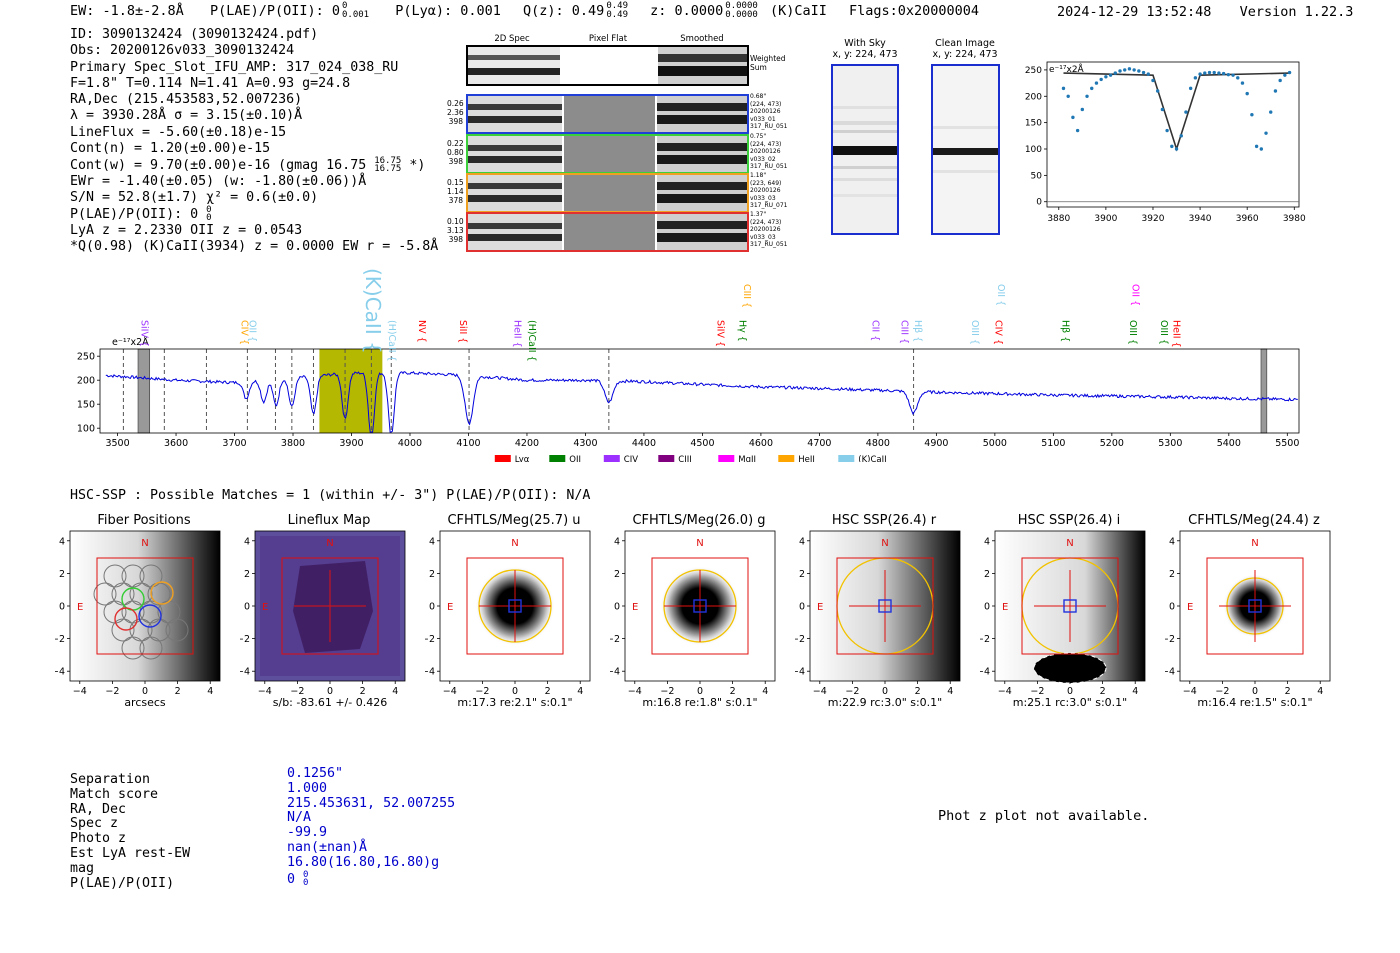  I want to click on y-tick-label: −2, so click(430, 639).